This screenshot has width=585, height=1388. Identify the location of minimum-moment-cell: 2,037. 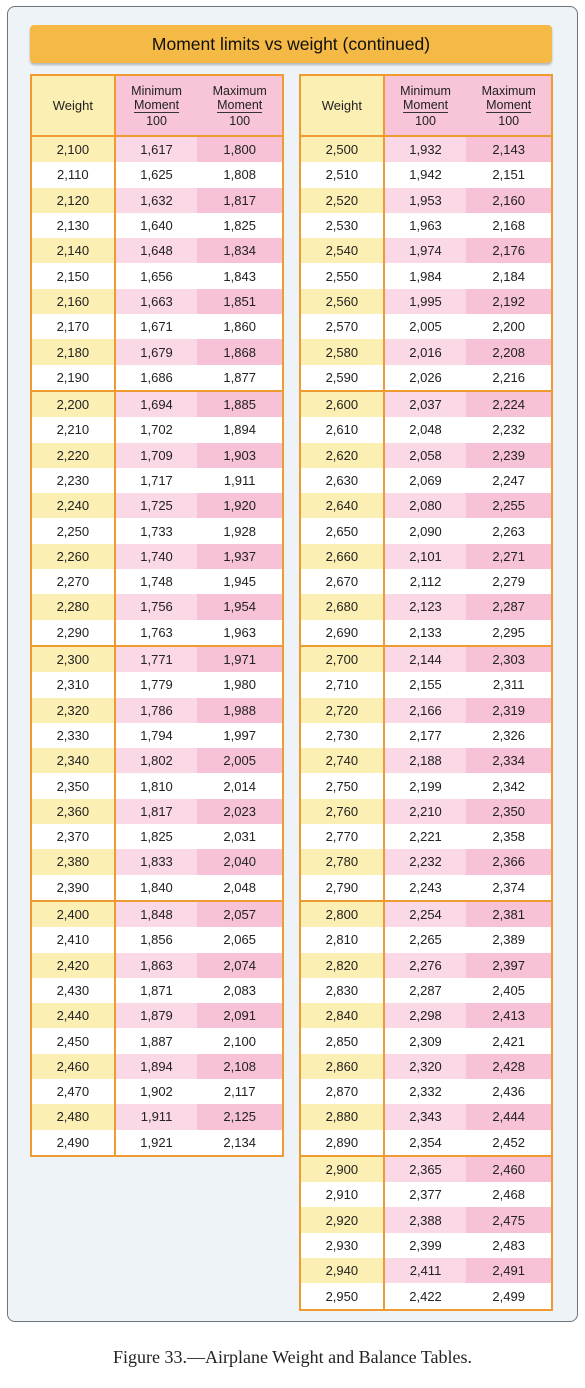
(425, 404).